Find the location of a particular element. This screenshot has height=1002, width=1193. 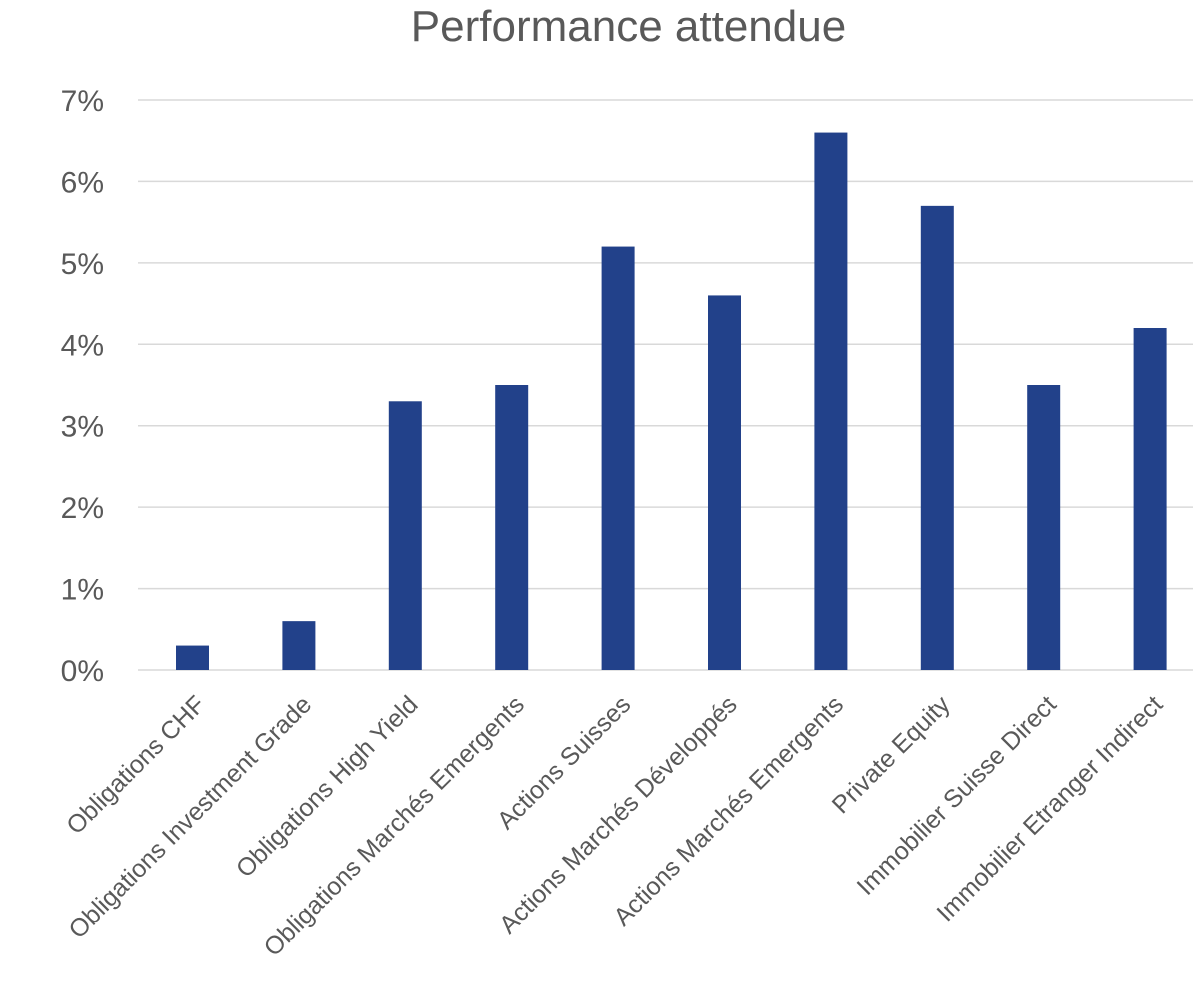

y-tick-label: 5% is located at coordinates (82, 264).